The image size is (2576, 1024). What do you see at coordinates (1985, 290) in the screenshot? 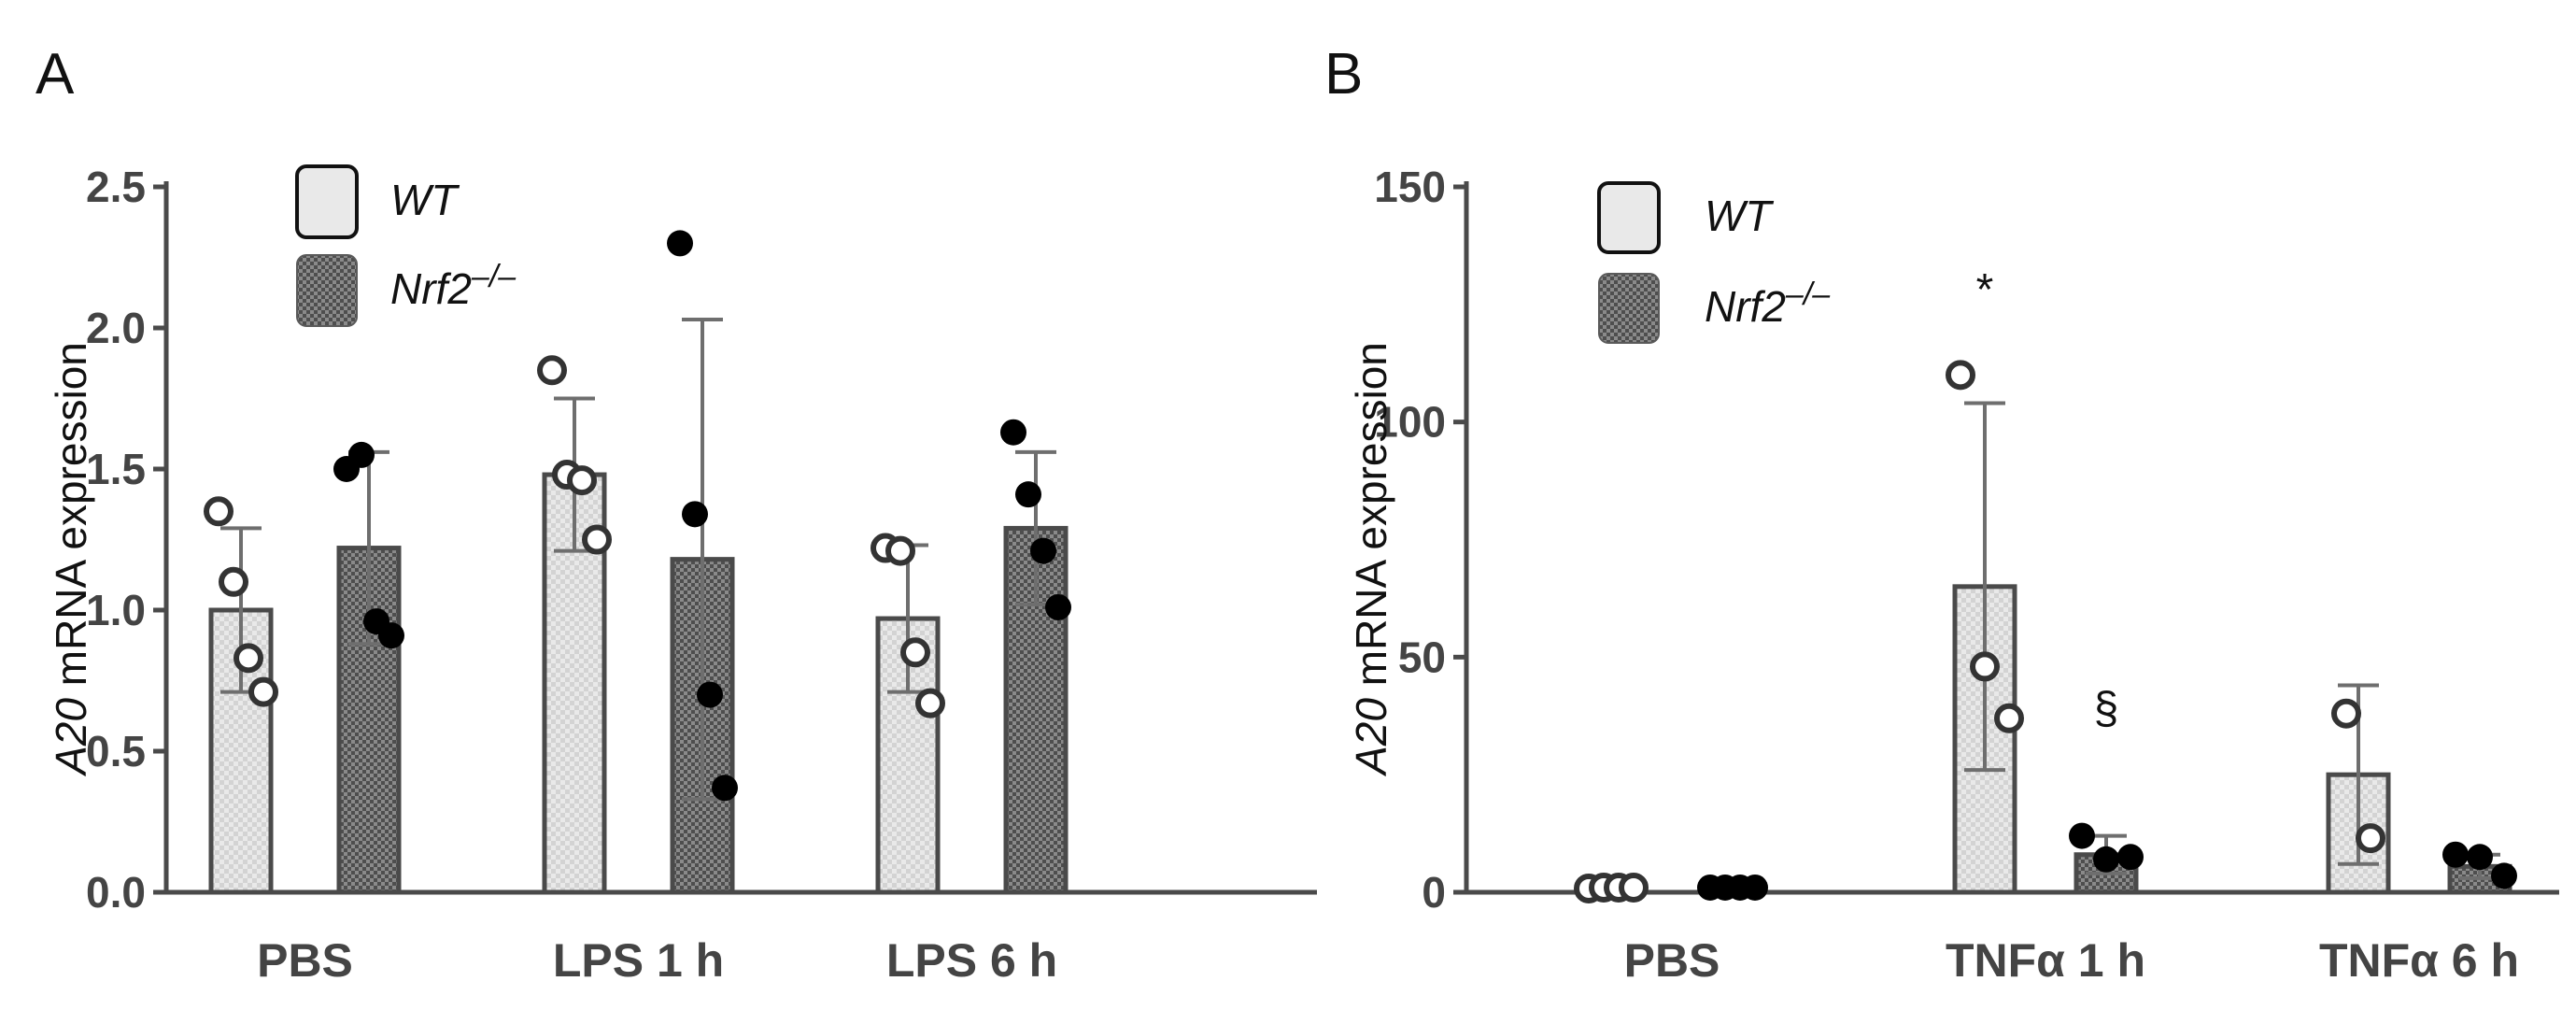
I see `significance-marker: *` at bounding box center [1985, 290].